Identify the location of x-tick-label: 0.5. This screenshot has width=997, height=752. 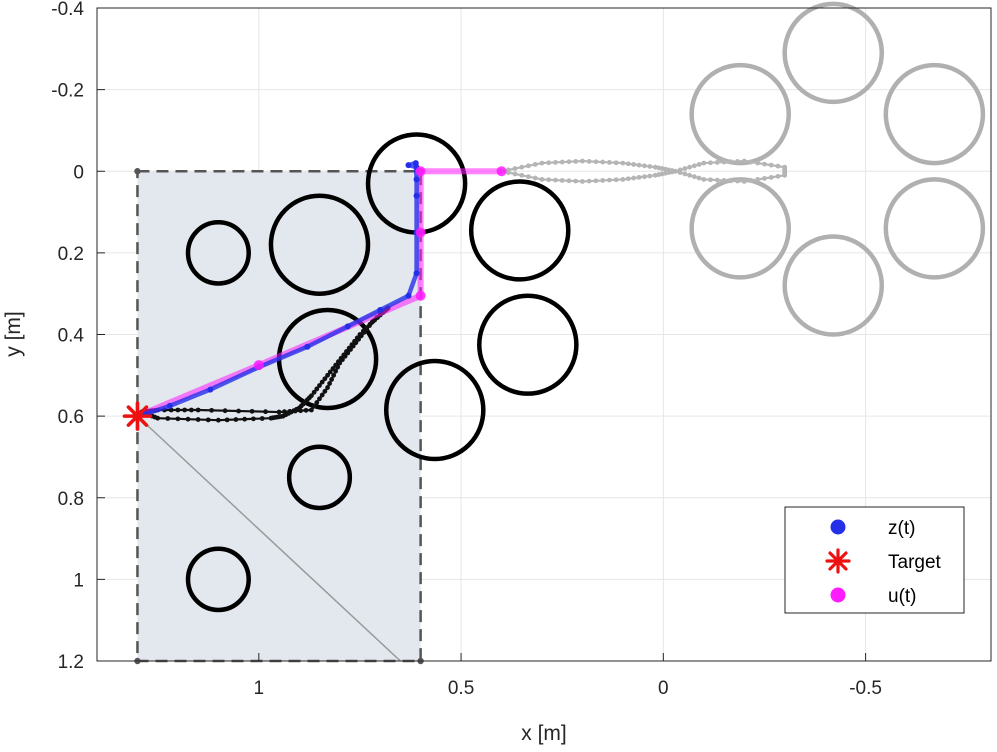
(461, 688).